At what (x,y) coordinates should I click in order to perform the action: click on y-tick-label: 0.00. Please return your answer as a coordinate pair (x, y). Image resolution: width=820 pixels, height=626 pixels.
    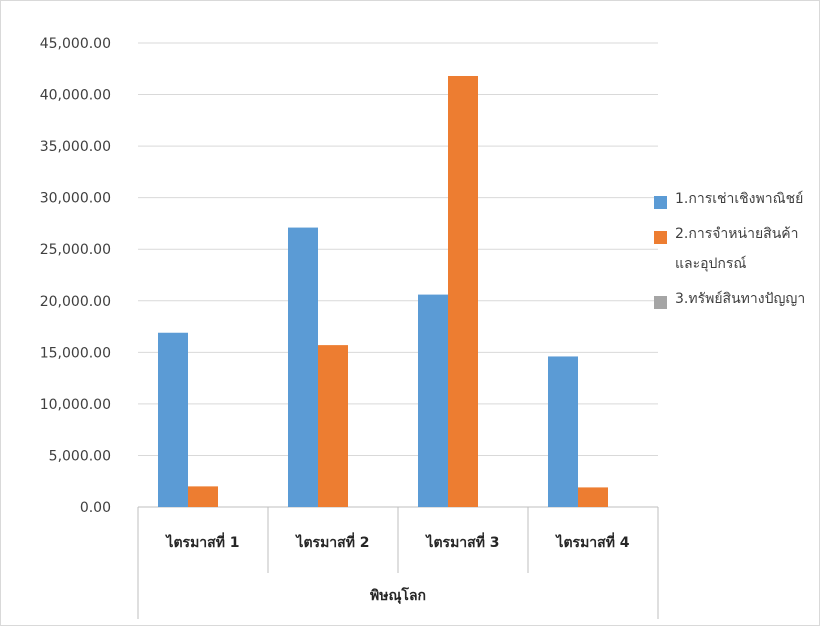
    Looking at the image, I should click on (95, 508).